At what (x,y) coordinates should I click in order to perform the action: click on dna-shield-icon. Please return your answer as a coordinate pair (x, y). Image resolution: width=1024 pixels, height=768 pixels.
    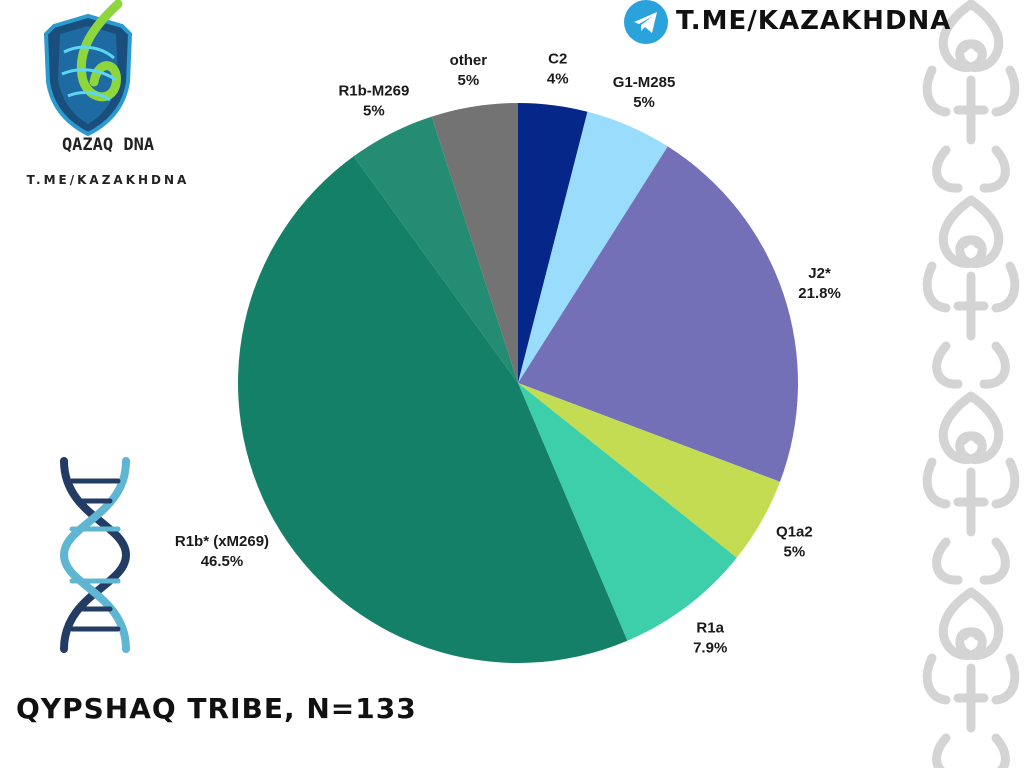
    Looking at the image, I should click on (88, 68).